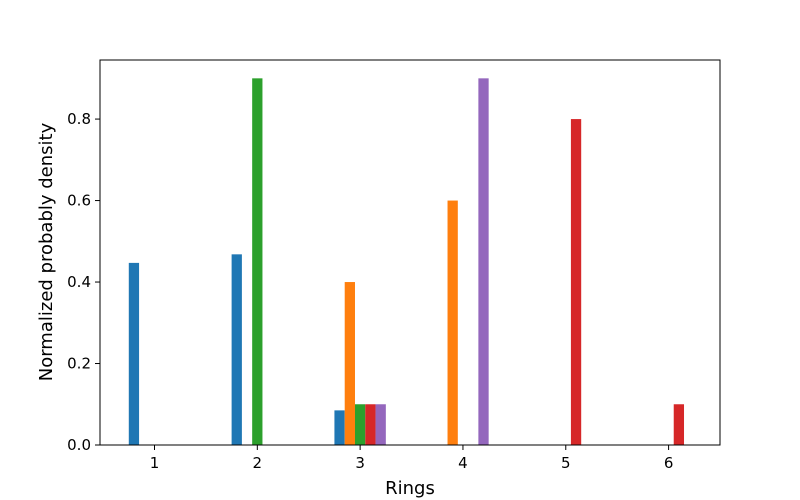 This screenshot has height=500, width=800. Describe the element at coordinates (155, 463) in the screenshot. I see `x-tick-label: 1` at that location.